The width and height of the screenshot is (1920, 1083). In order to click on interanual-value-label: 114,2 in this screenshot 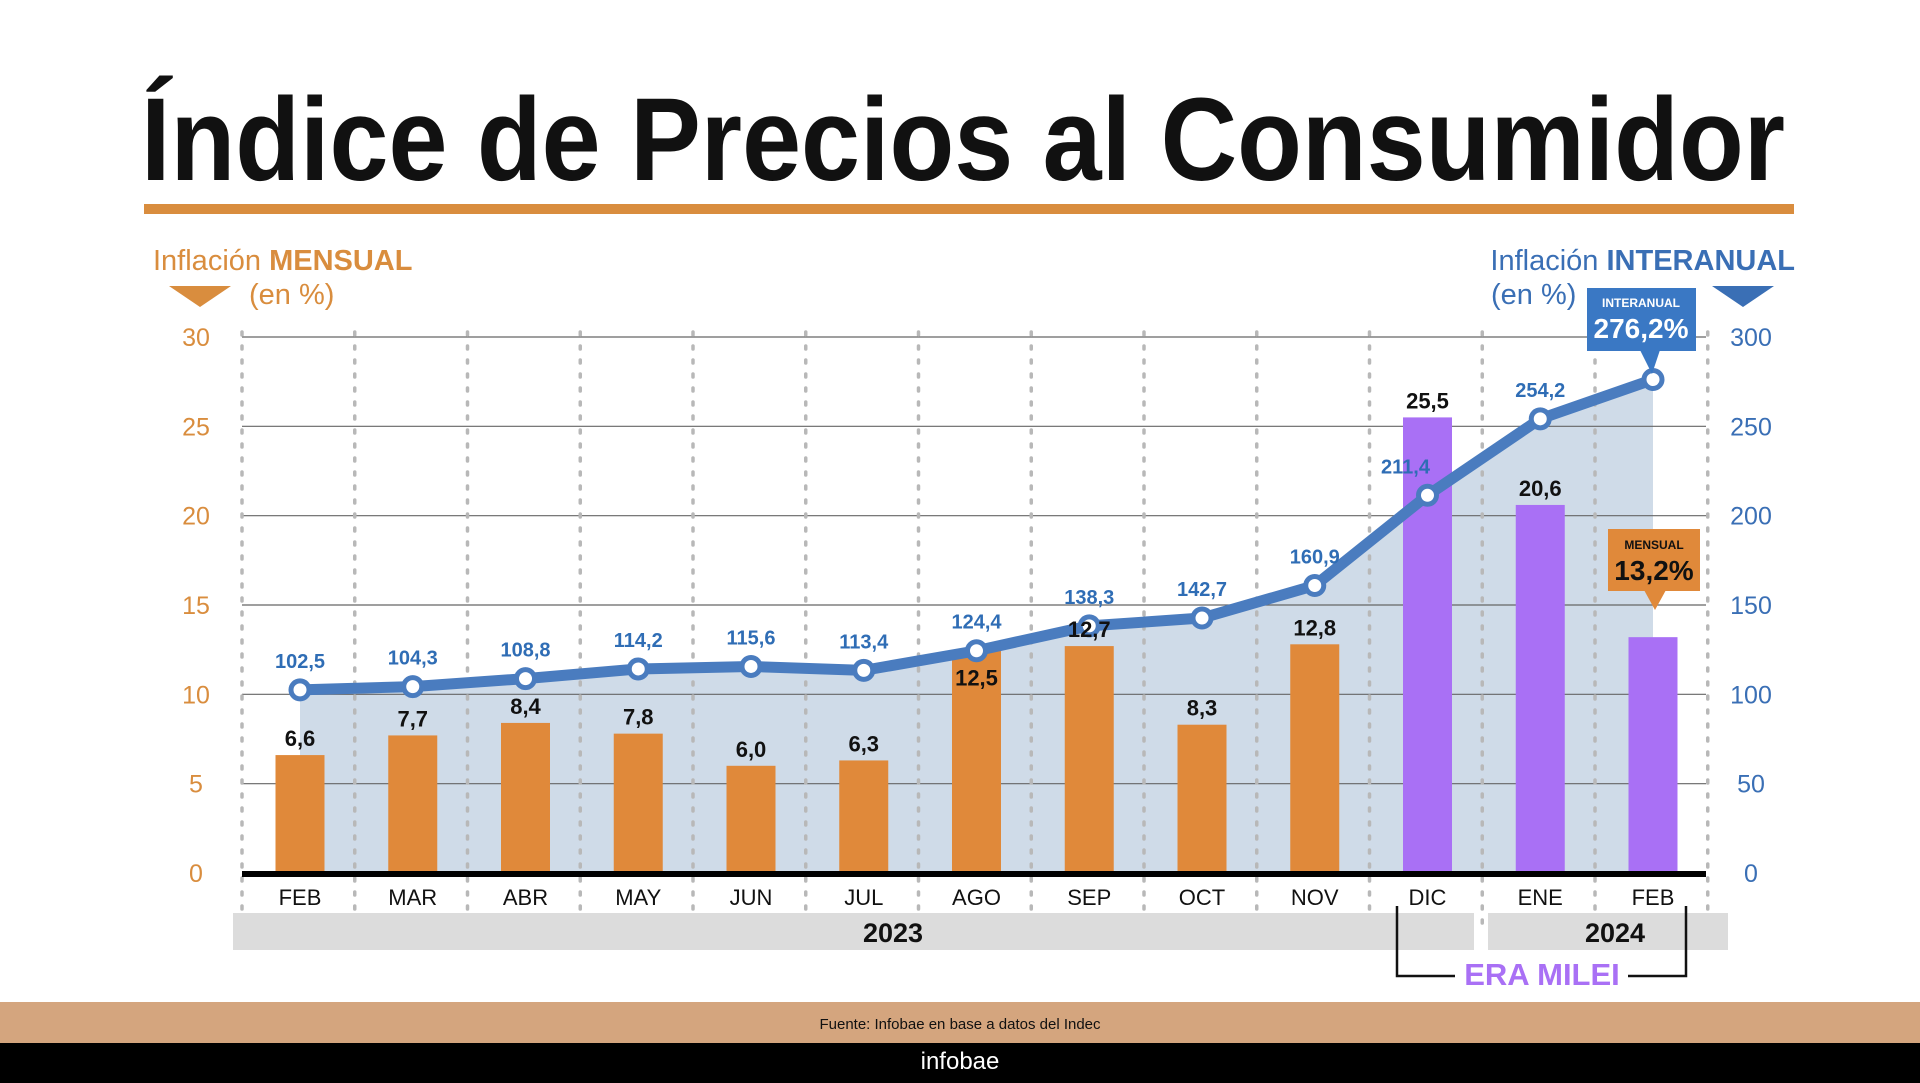, I will do `click(638, 641)`.